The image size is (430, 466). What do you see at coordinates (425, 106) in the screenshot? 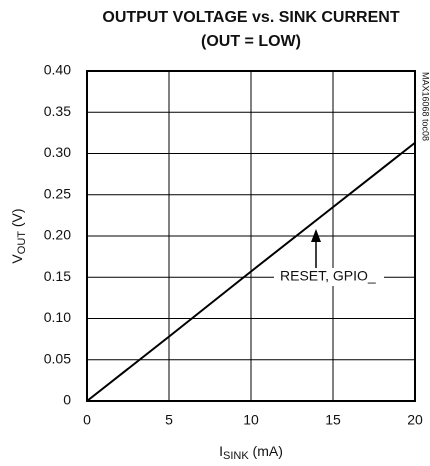
I see `side-note: MAX16068 toc08` at bounding box center [425, 106].